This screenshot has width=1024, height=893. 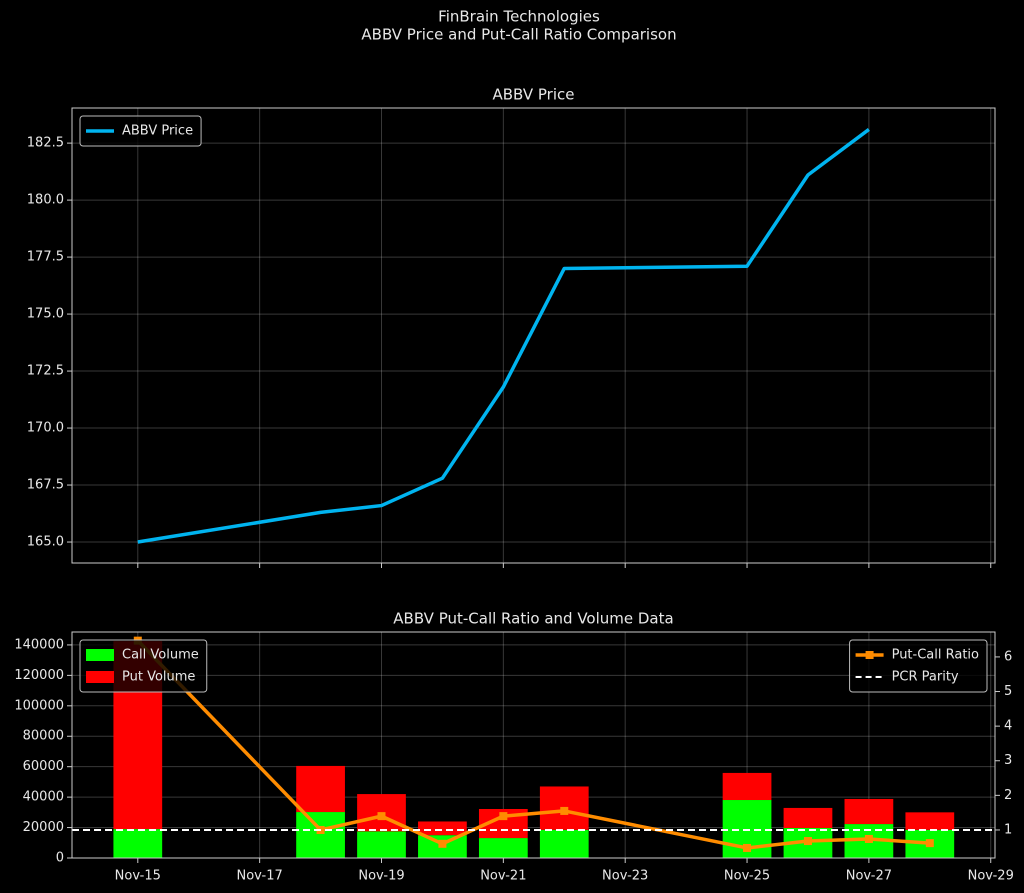 I want to click on y-tick-label: 175.0, so click(x=45, y=314).